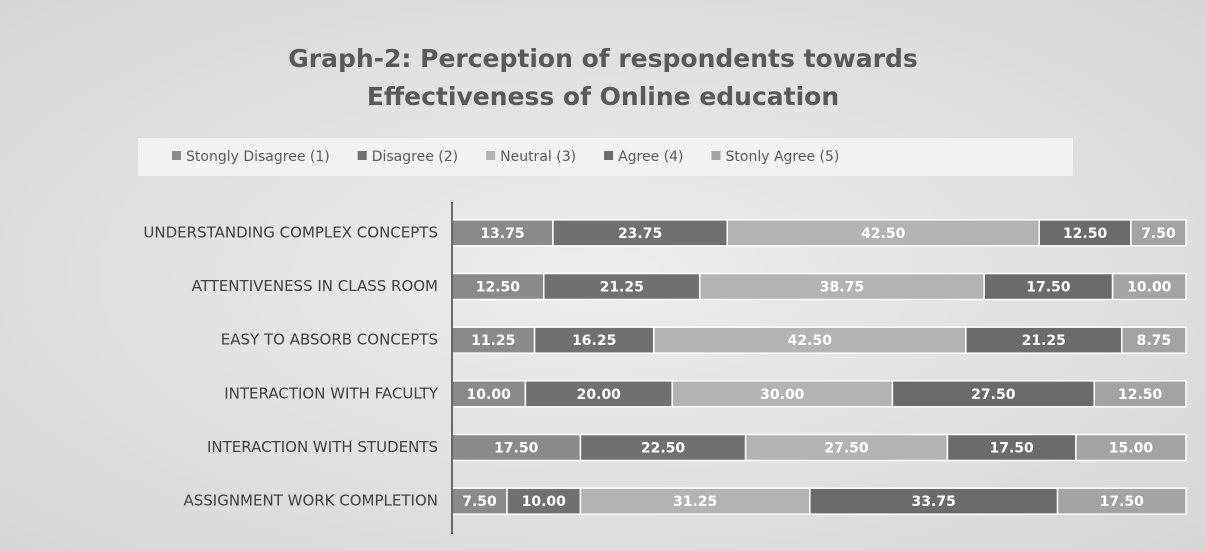 Image resolution: width=1206 pixels, height=551 pixels. What do you see at coordinates (310, 501) in the screenshot?
I see `category-label: ASSIGNMENT WORK COMPLETION` at bounding box center [310, 501].